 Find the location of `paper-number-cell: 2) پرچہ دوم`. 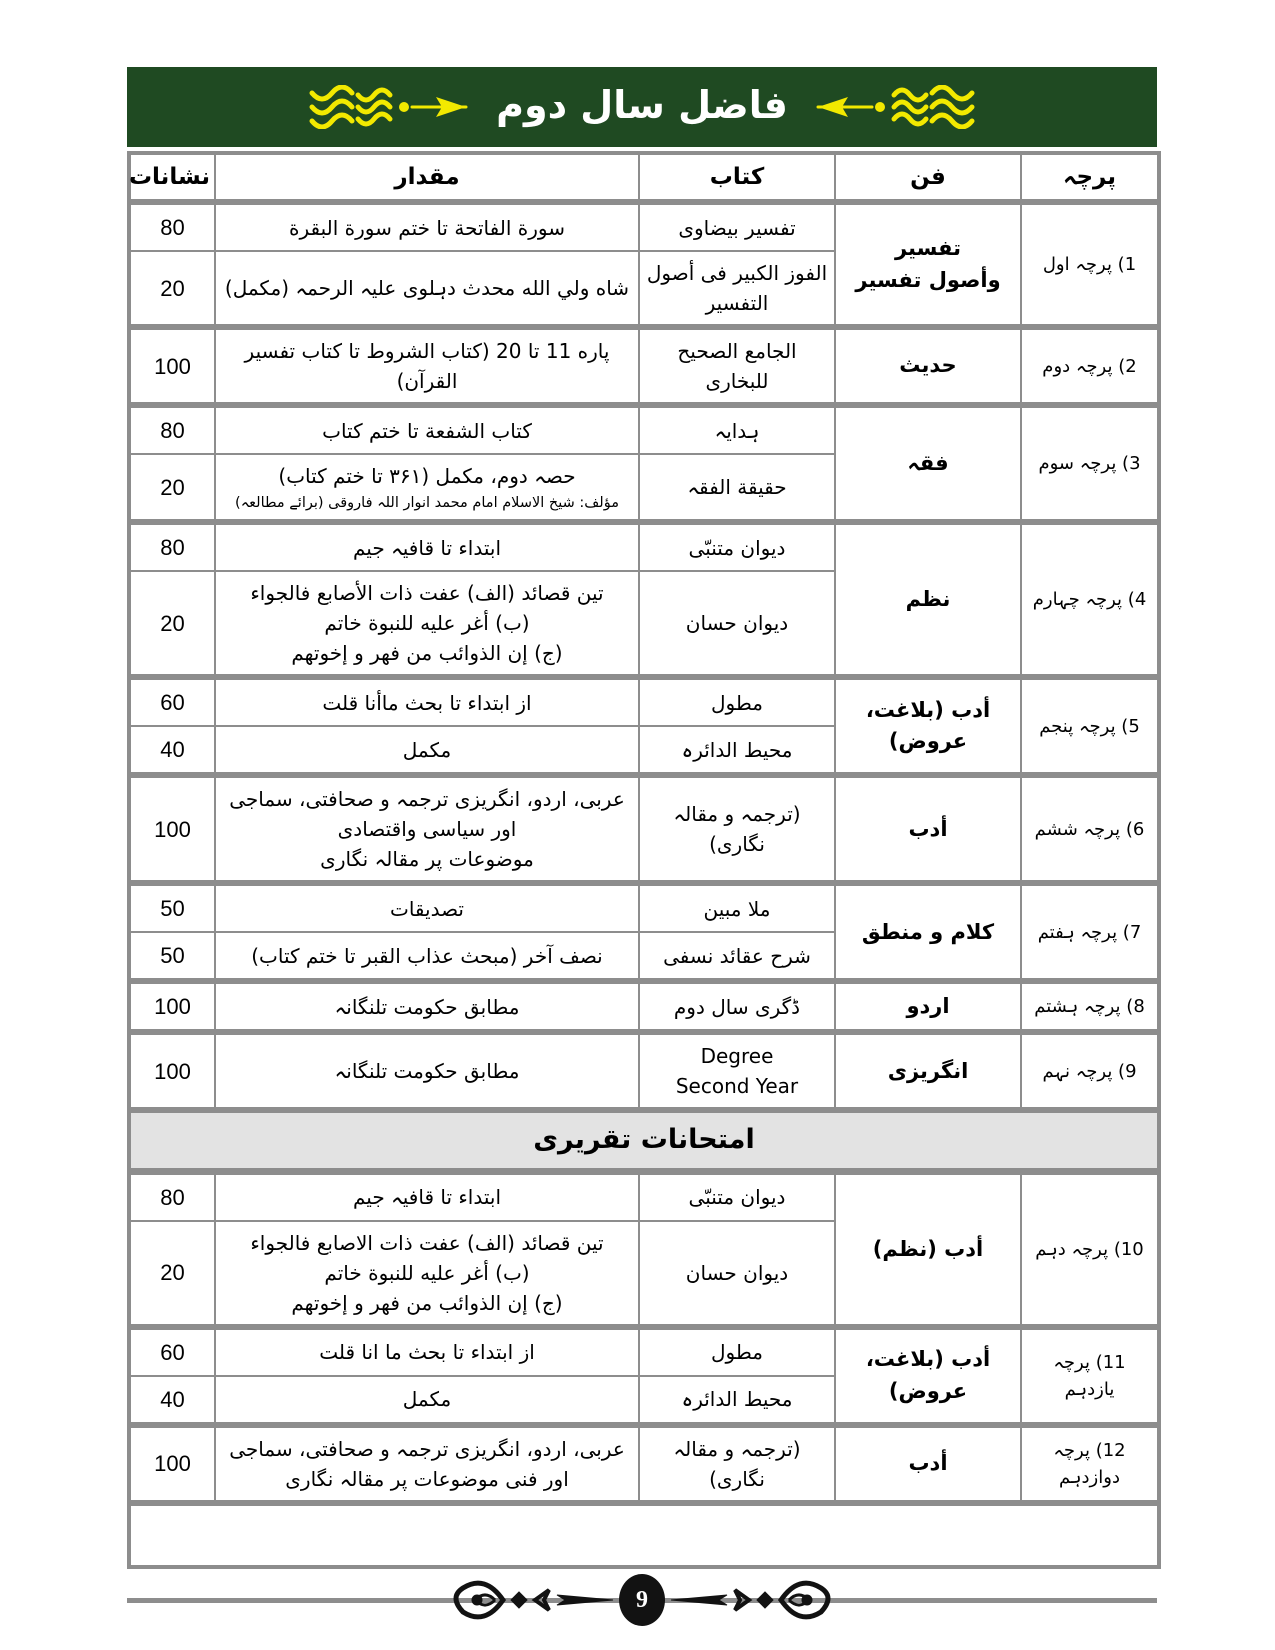

paper-number-cell: 2) پرچہ دوم is located at coordinates (1090, 365).